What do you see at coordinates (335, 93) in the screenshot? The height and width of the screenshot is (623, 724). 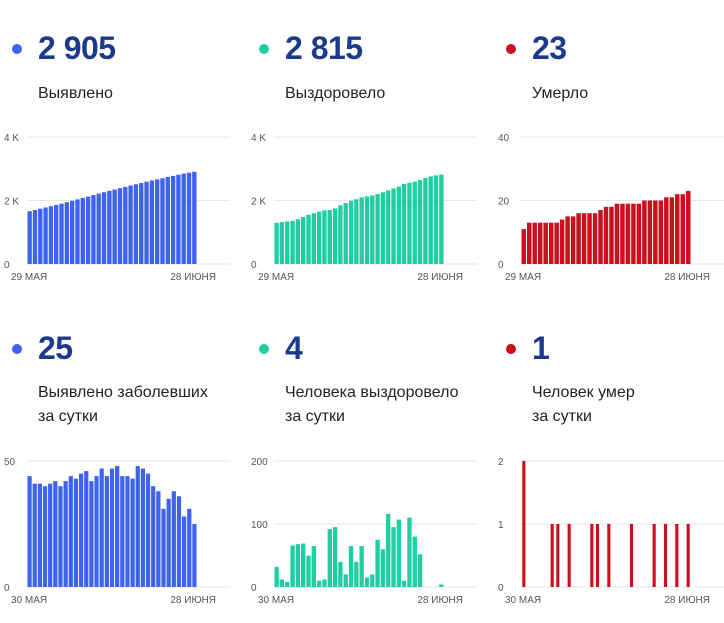 I see `label: Выздоровело` at bounding box center [335, 93].